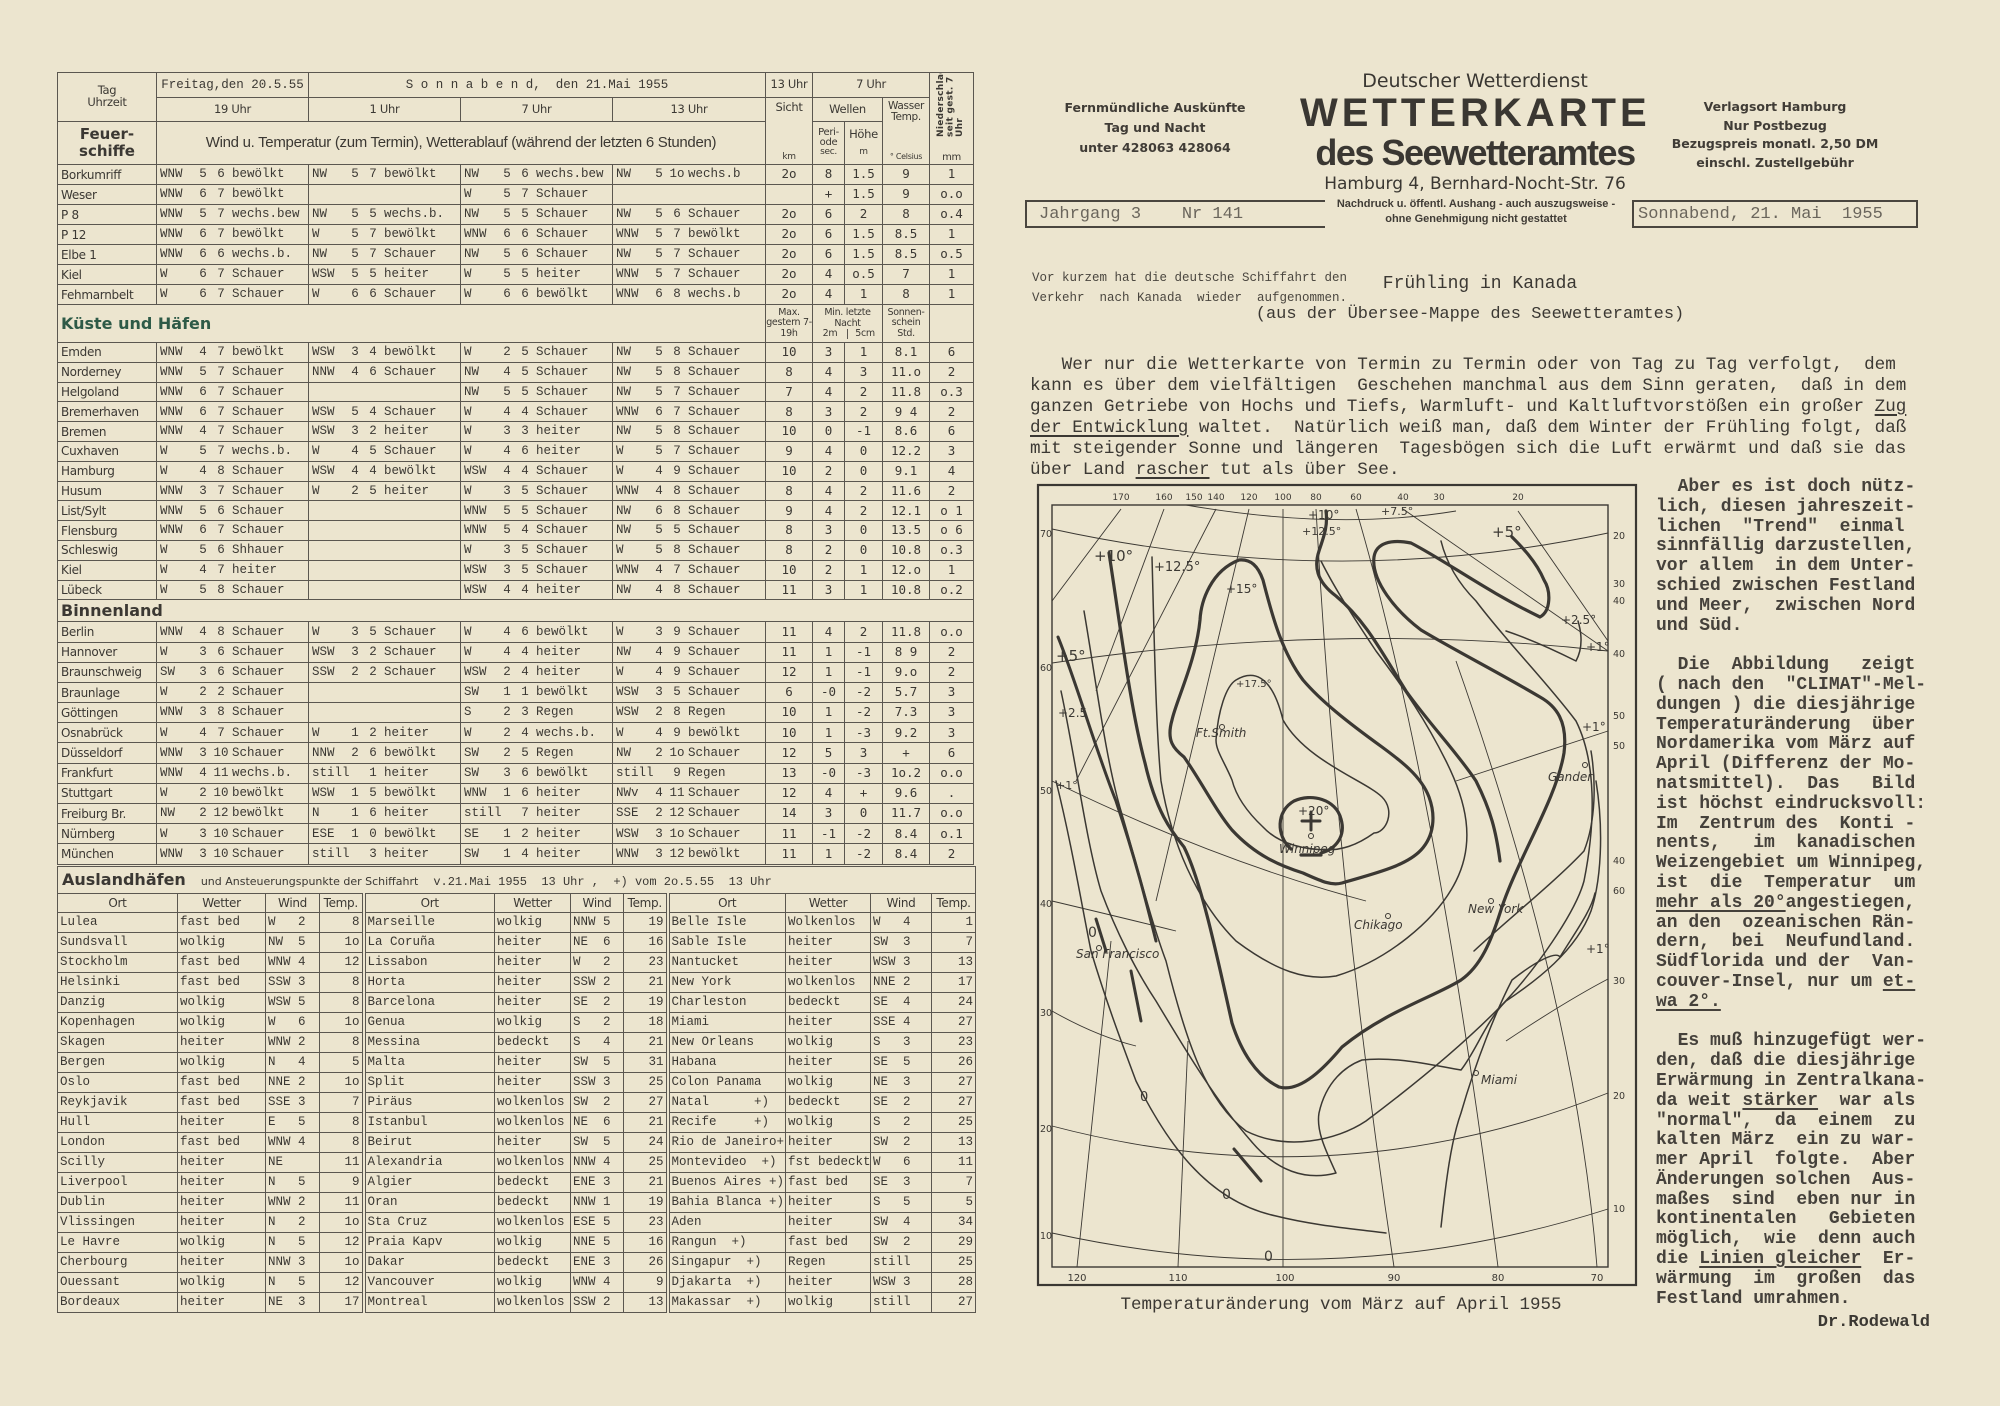 The height and width of the screenshot is (1406, 2000). I want to click on value-cell: ., so click(952, 793).